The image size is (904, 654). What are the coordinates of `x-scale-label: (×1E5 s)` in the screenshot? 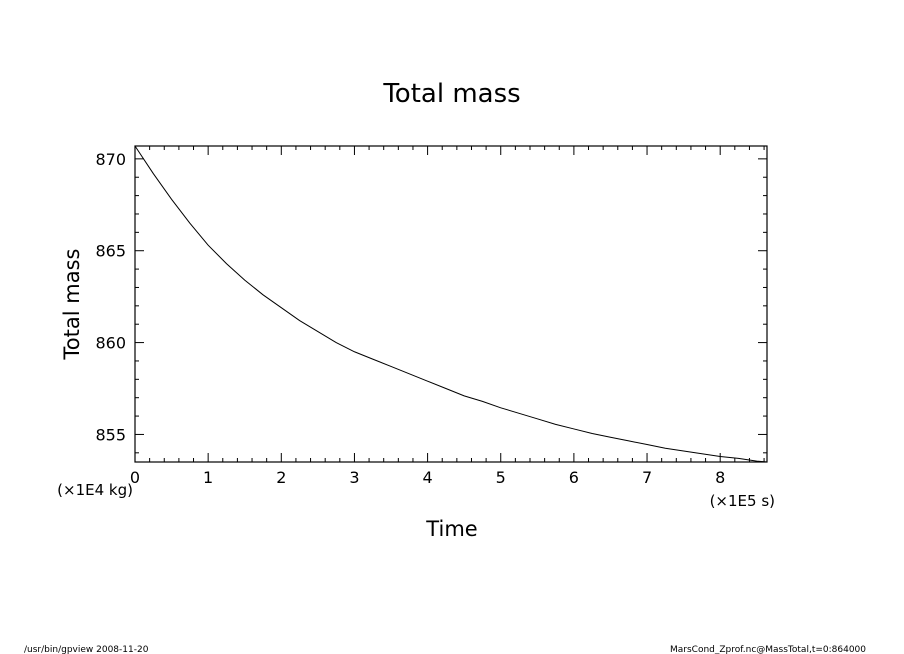 It's located at (742, 501).